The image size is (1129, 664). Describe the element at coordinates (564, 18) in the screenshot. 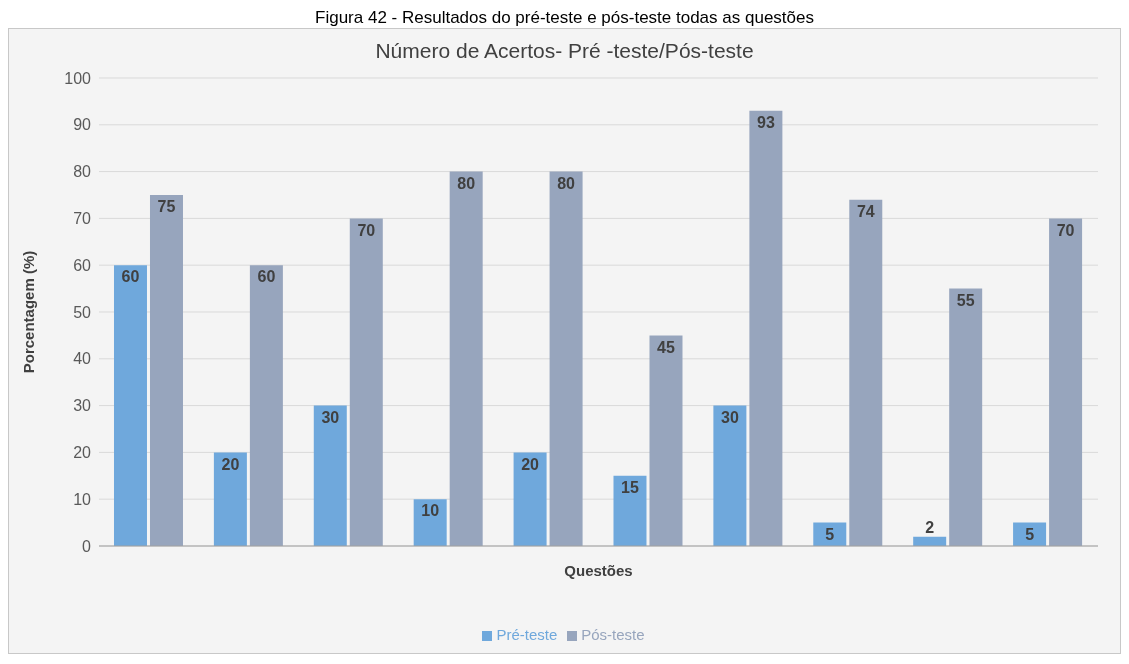

I see `text: Figura 42 - Resultados do pré-teste e pós-teste todas as questões` at that location.